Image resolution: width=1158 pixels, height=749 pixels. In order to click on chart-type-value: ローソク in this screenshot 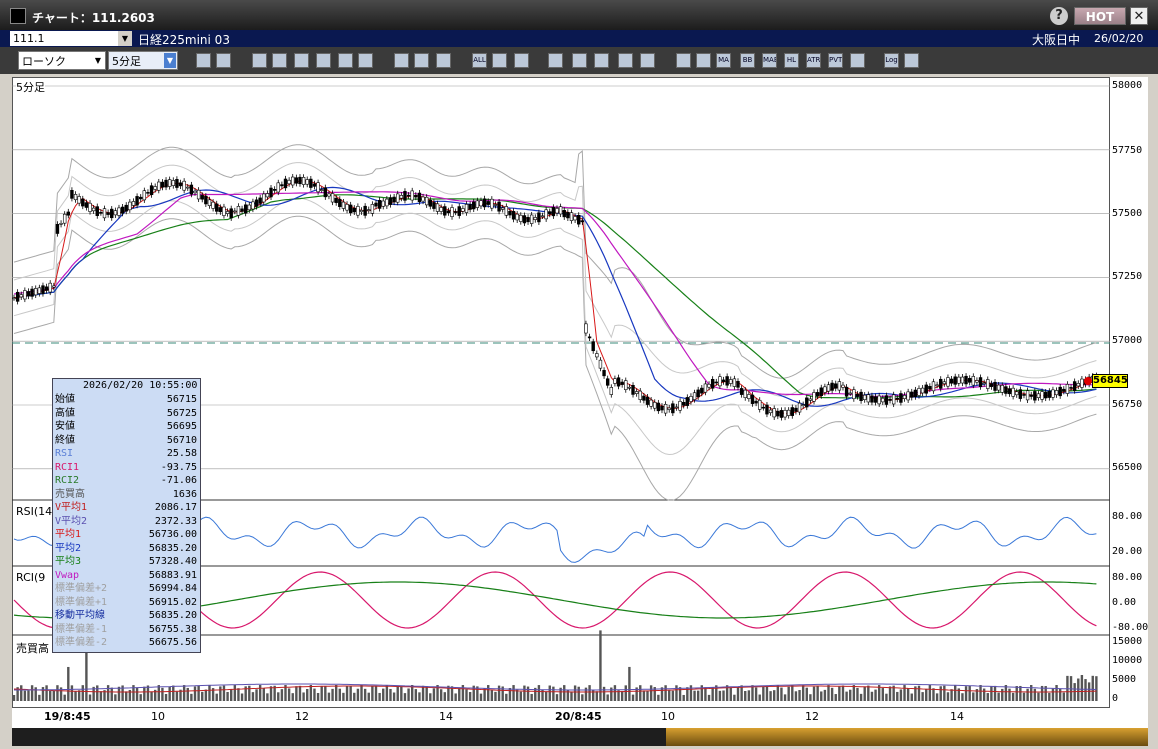, I will do `click(44, 61)`.